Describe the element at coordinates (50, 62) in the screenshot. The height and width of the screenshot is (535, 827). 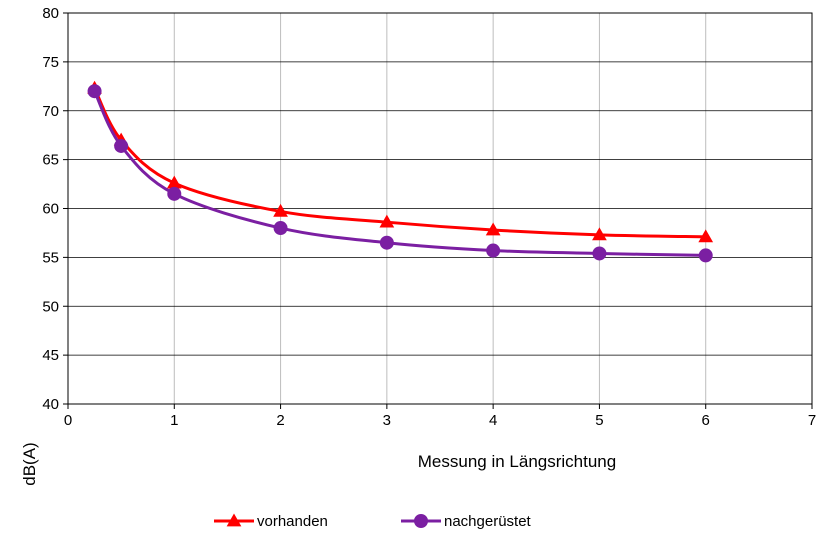
I see `y-tick-label: 75` at that location.